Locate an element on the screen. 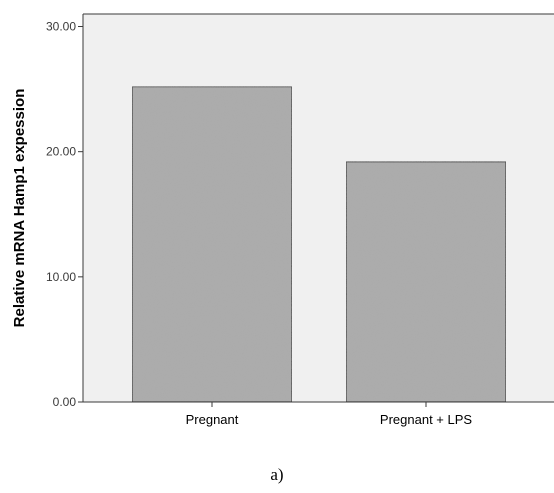 This screenshot has height=493, width=554. x-category-label: Pregnant is located at coordinates (212, 419).